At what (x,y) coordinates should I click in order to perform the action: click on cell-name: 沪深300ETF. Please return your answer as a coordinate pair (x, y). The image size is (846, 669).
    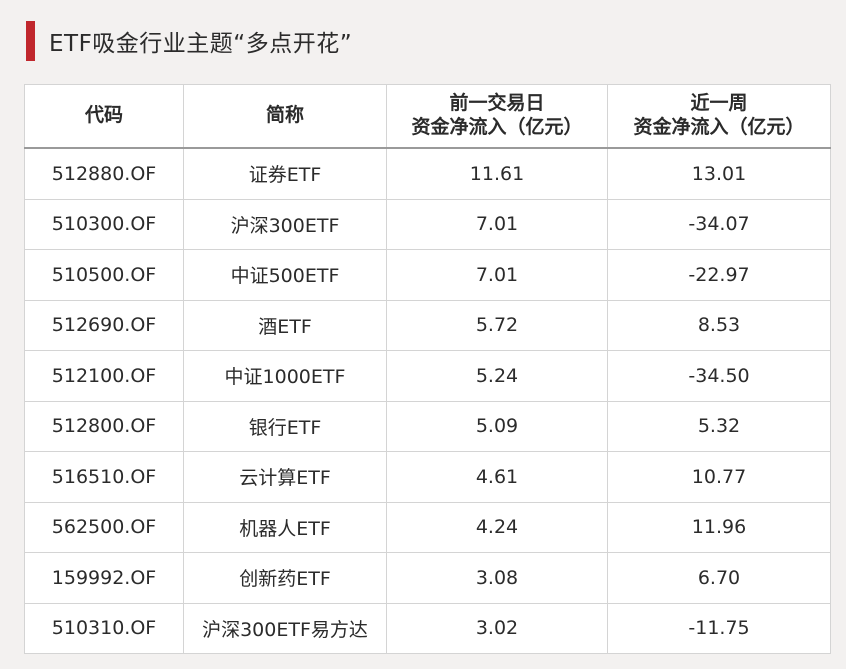
    Looking at the image, I should click on (285, 224).